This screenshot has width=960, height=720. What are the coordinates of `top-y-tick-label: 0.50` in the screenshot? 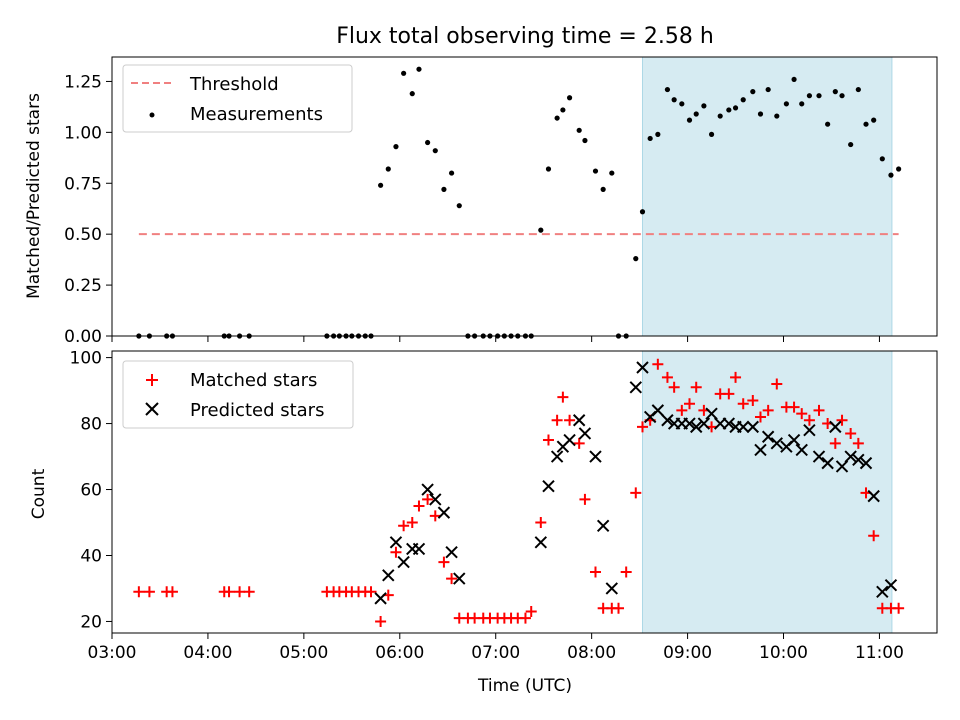 It's located at (83, 235).